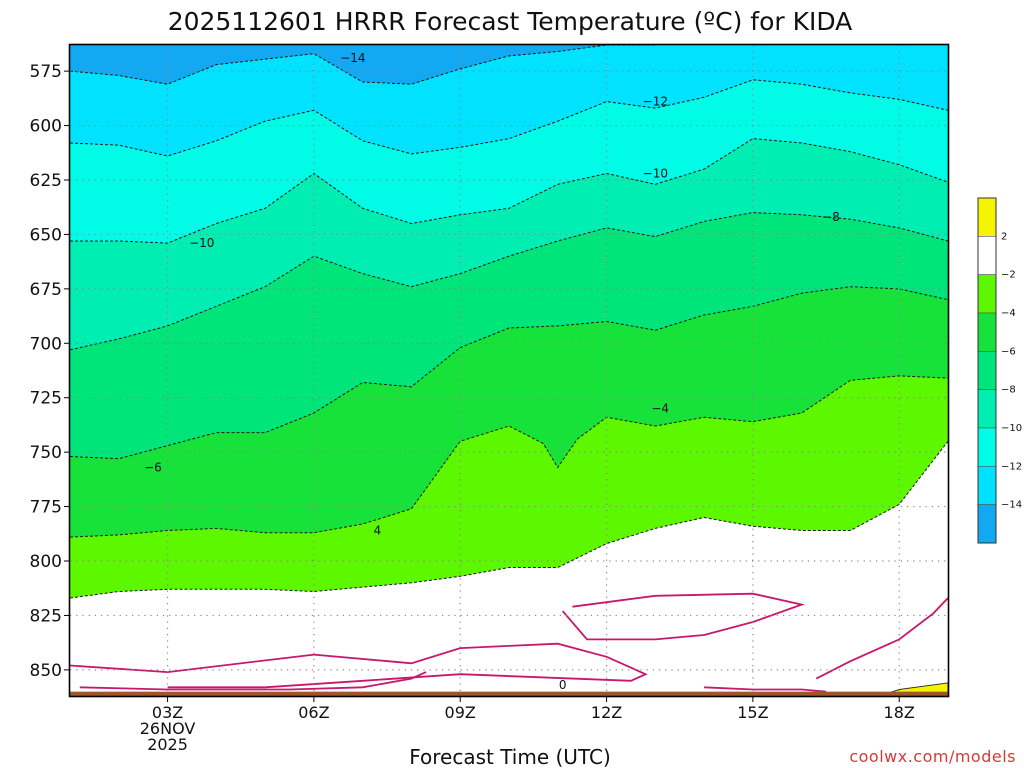  What do you see at coordinates (509, 693) in the screenshot?
I see `ground` at bounding box center [509, 693].